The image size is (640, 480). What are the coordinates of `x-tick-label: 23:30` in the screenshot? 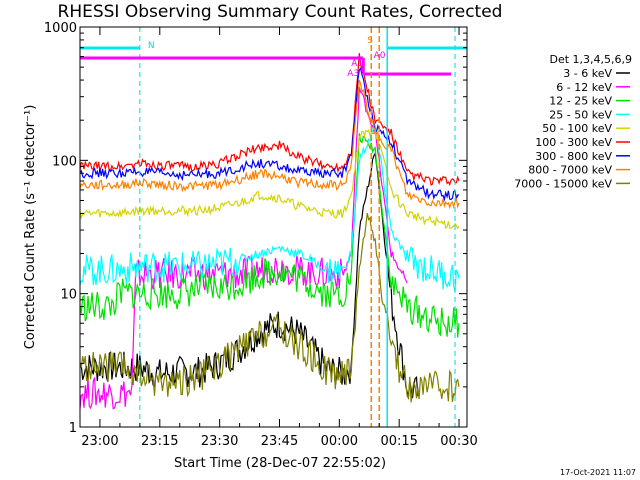 It's located at (219, 441).